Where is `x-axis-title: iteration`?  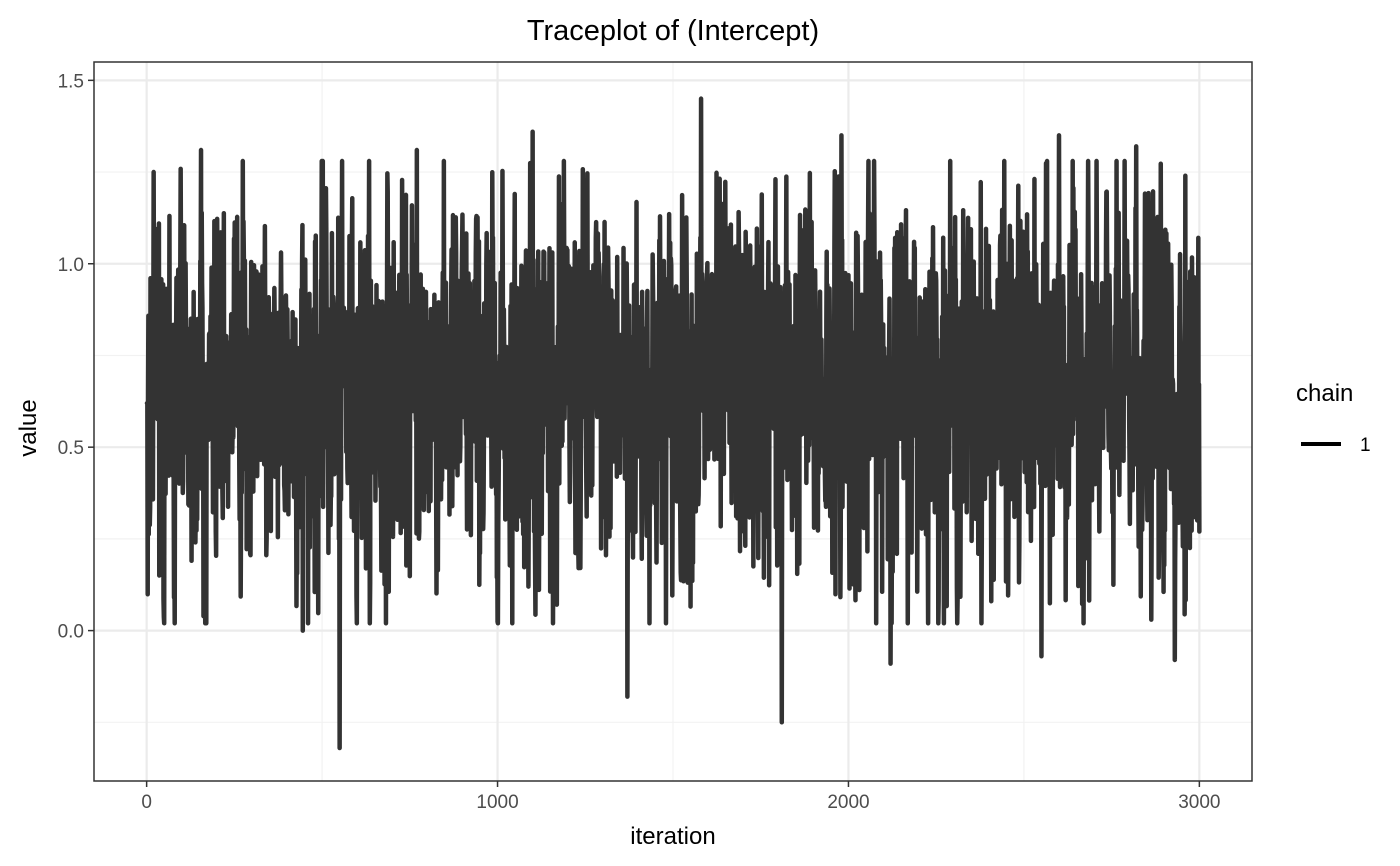
x-axis-title: iteration is located at coordinates (672, 836).